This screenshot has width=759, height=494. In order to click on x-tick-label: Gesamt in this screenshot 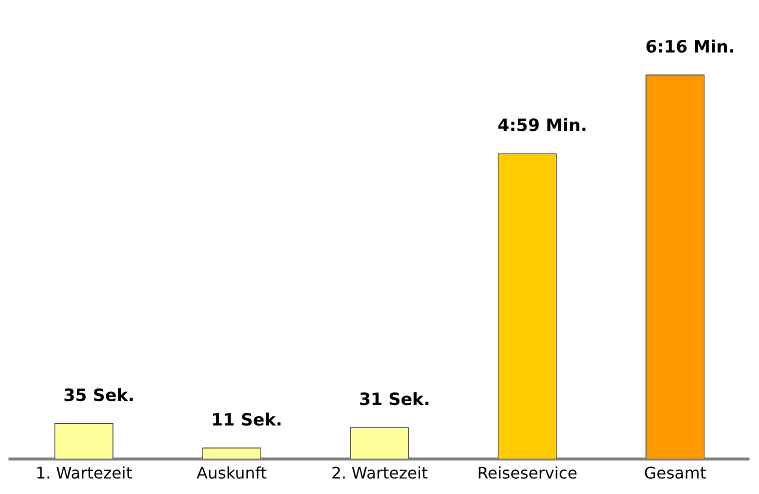, I will do `click(675, 473)`.